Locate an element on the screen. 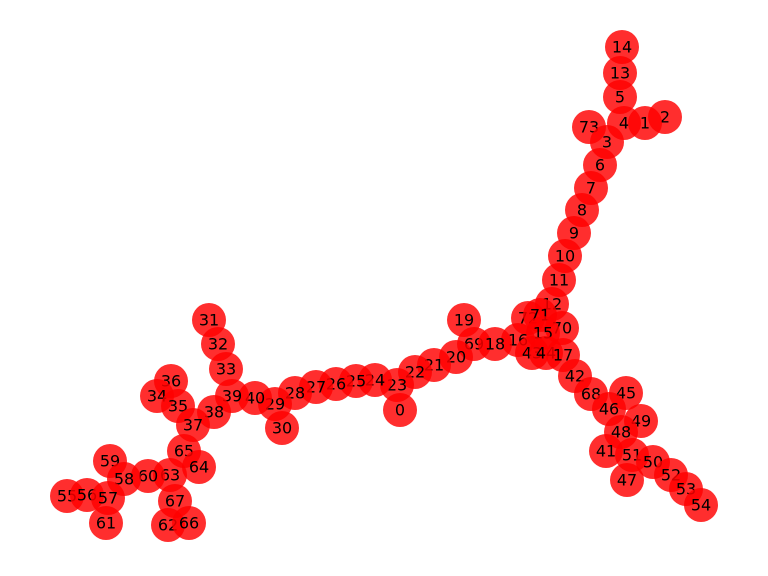  graph-node-54: 54 is located at coordinates (701, 505).